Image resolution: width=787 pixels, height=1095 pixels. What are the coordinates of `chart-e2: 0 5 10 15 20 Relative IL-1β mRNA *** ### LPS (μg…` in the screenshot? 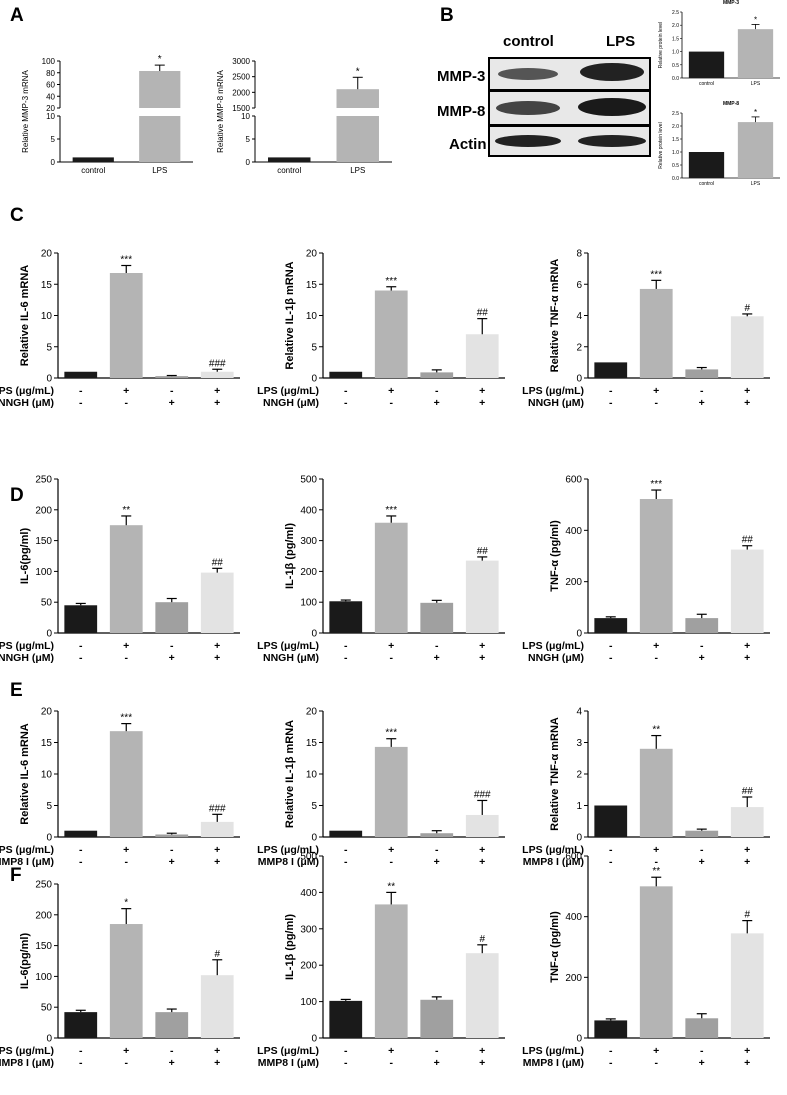 It's located at (381, 787).